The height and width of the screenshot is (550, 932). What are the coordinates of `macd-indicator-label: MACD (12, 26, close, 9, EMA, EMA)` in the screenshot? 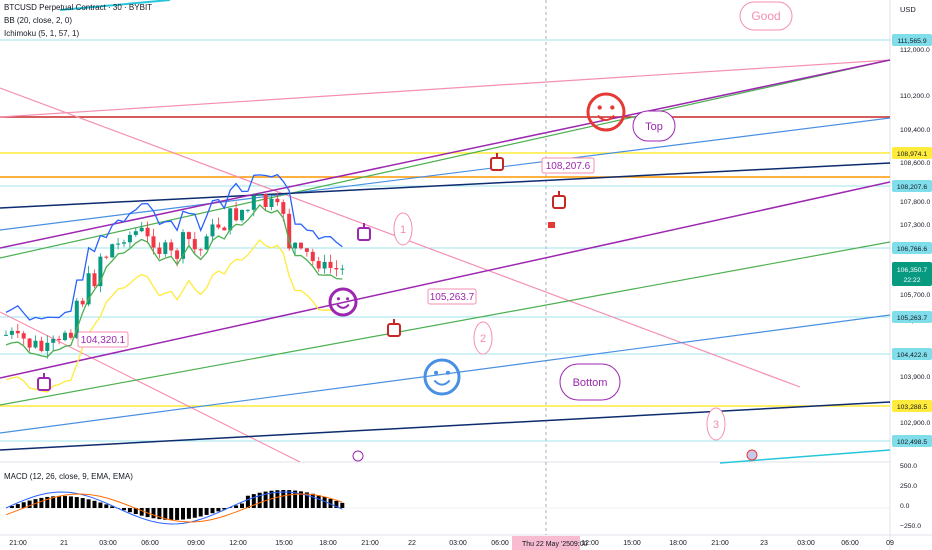 It's located at (68, 476).